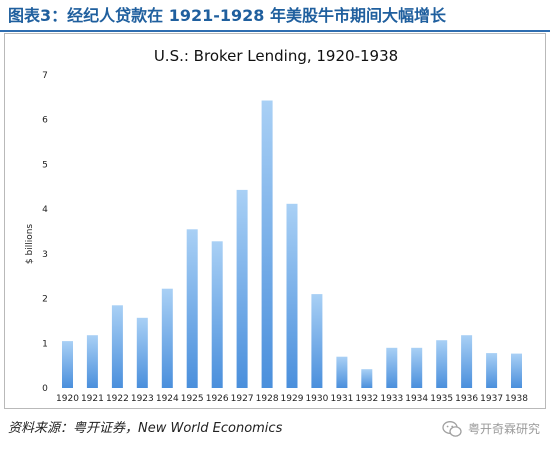 The image size is (550, 450). What do you see at coordinates (292, 295) in the screenshot?
I see `bar-1929` at bounding box center [292, 295].